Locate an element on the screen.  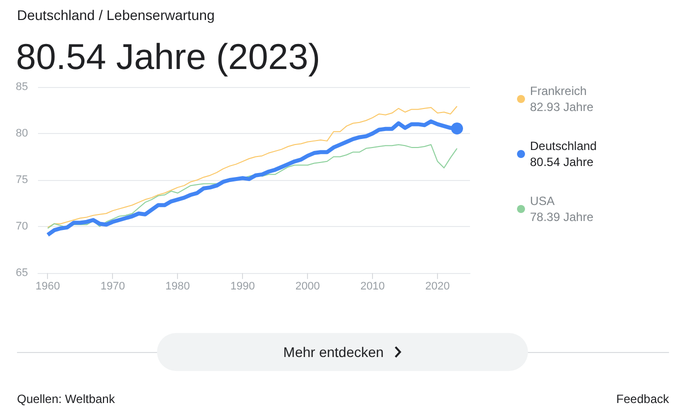
text: Feedback is located at coordinates (642, 399).